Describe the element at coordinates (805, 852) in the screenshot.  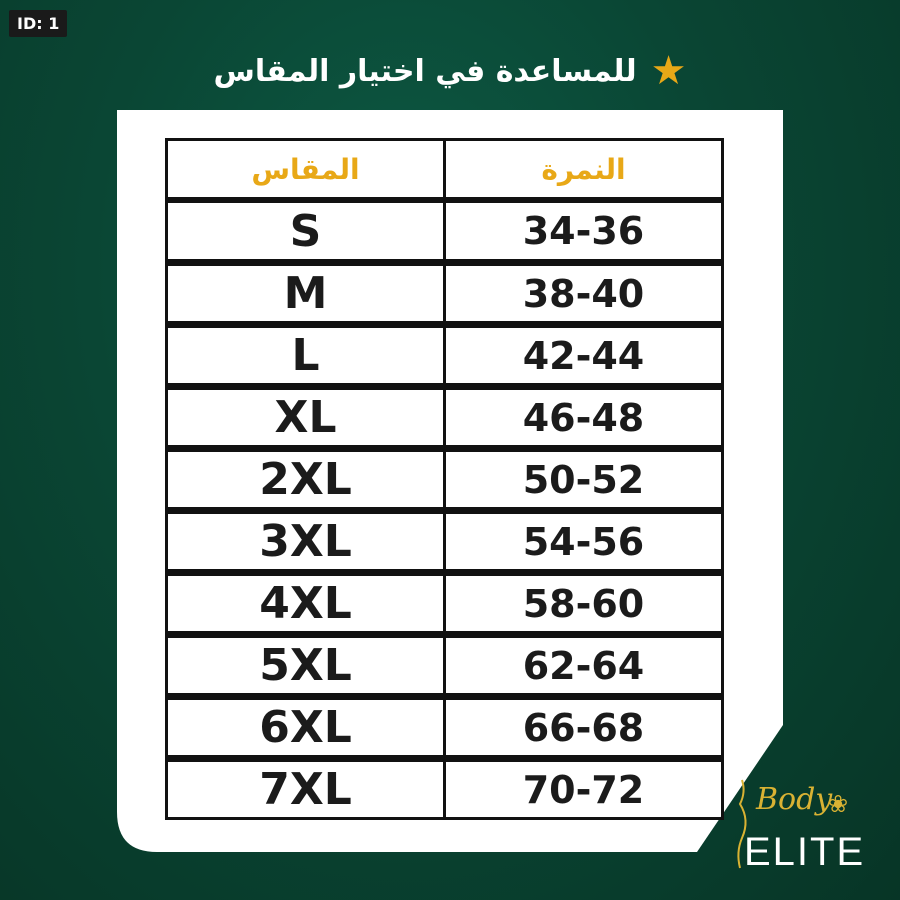
I see `logo-elite: ELITE` at that location.